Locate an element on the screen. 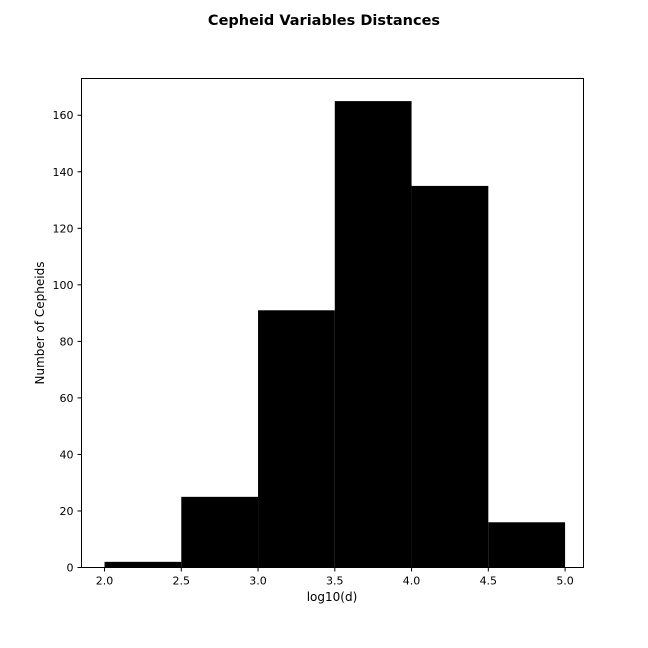 This screenshot has height=648, width=648. y-tick-label: 100 is located at coordinates (63, 285).